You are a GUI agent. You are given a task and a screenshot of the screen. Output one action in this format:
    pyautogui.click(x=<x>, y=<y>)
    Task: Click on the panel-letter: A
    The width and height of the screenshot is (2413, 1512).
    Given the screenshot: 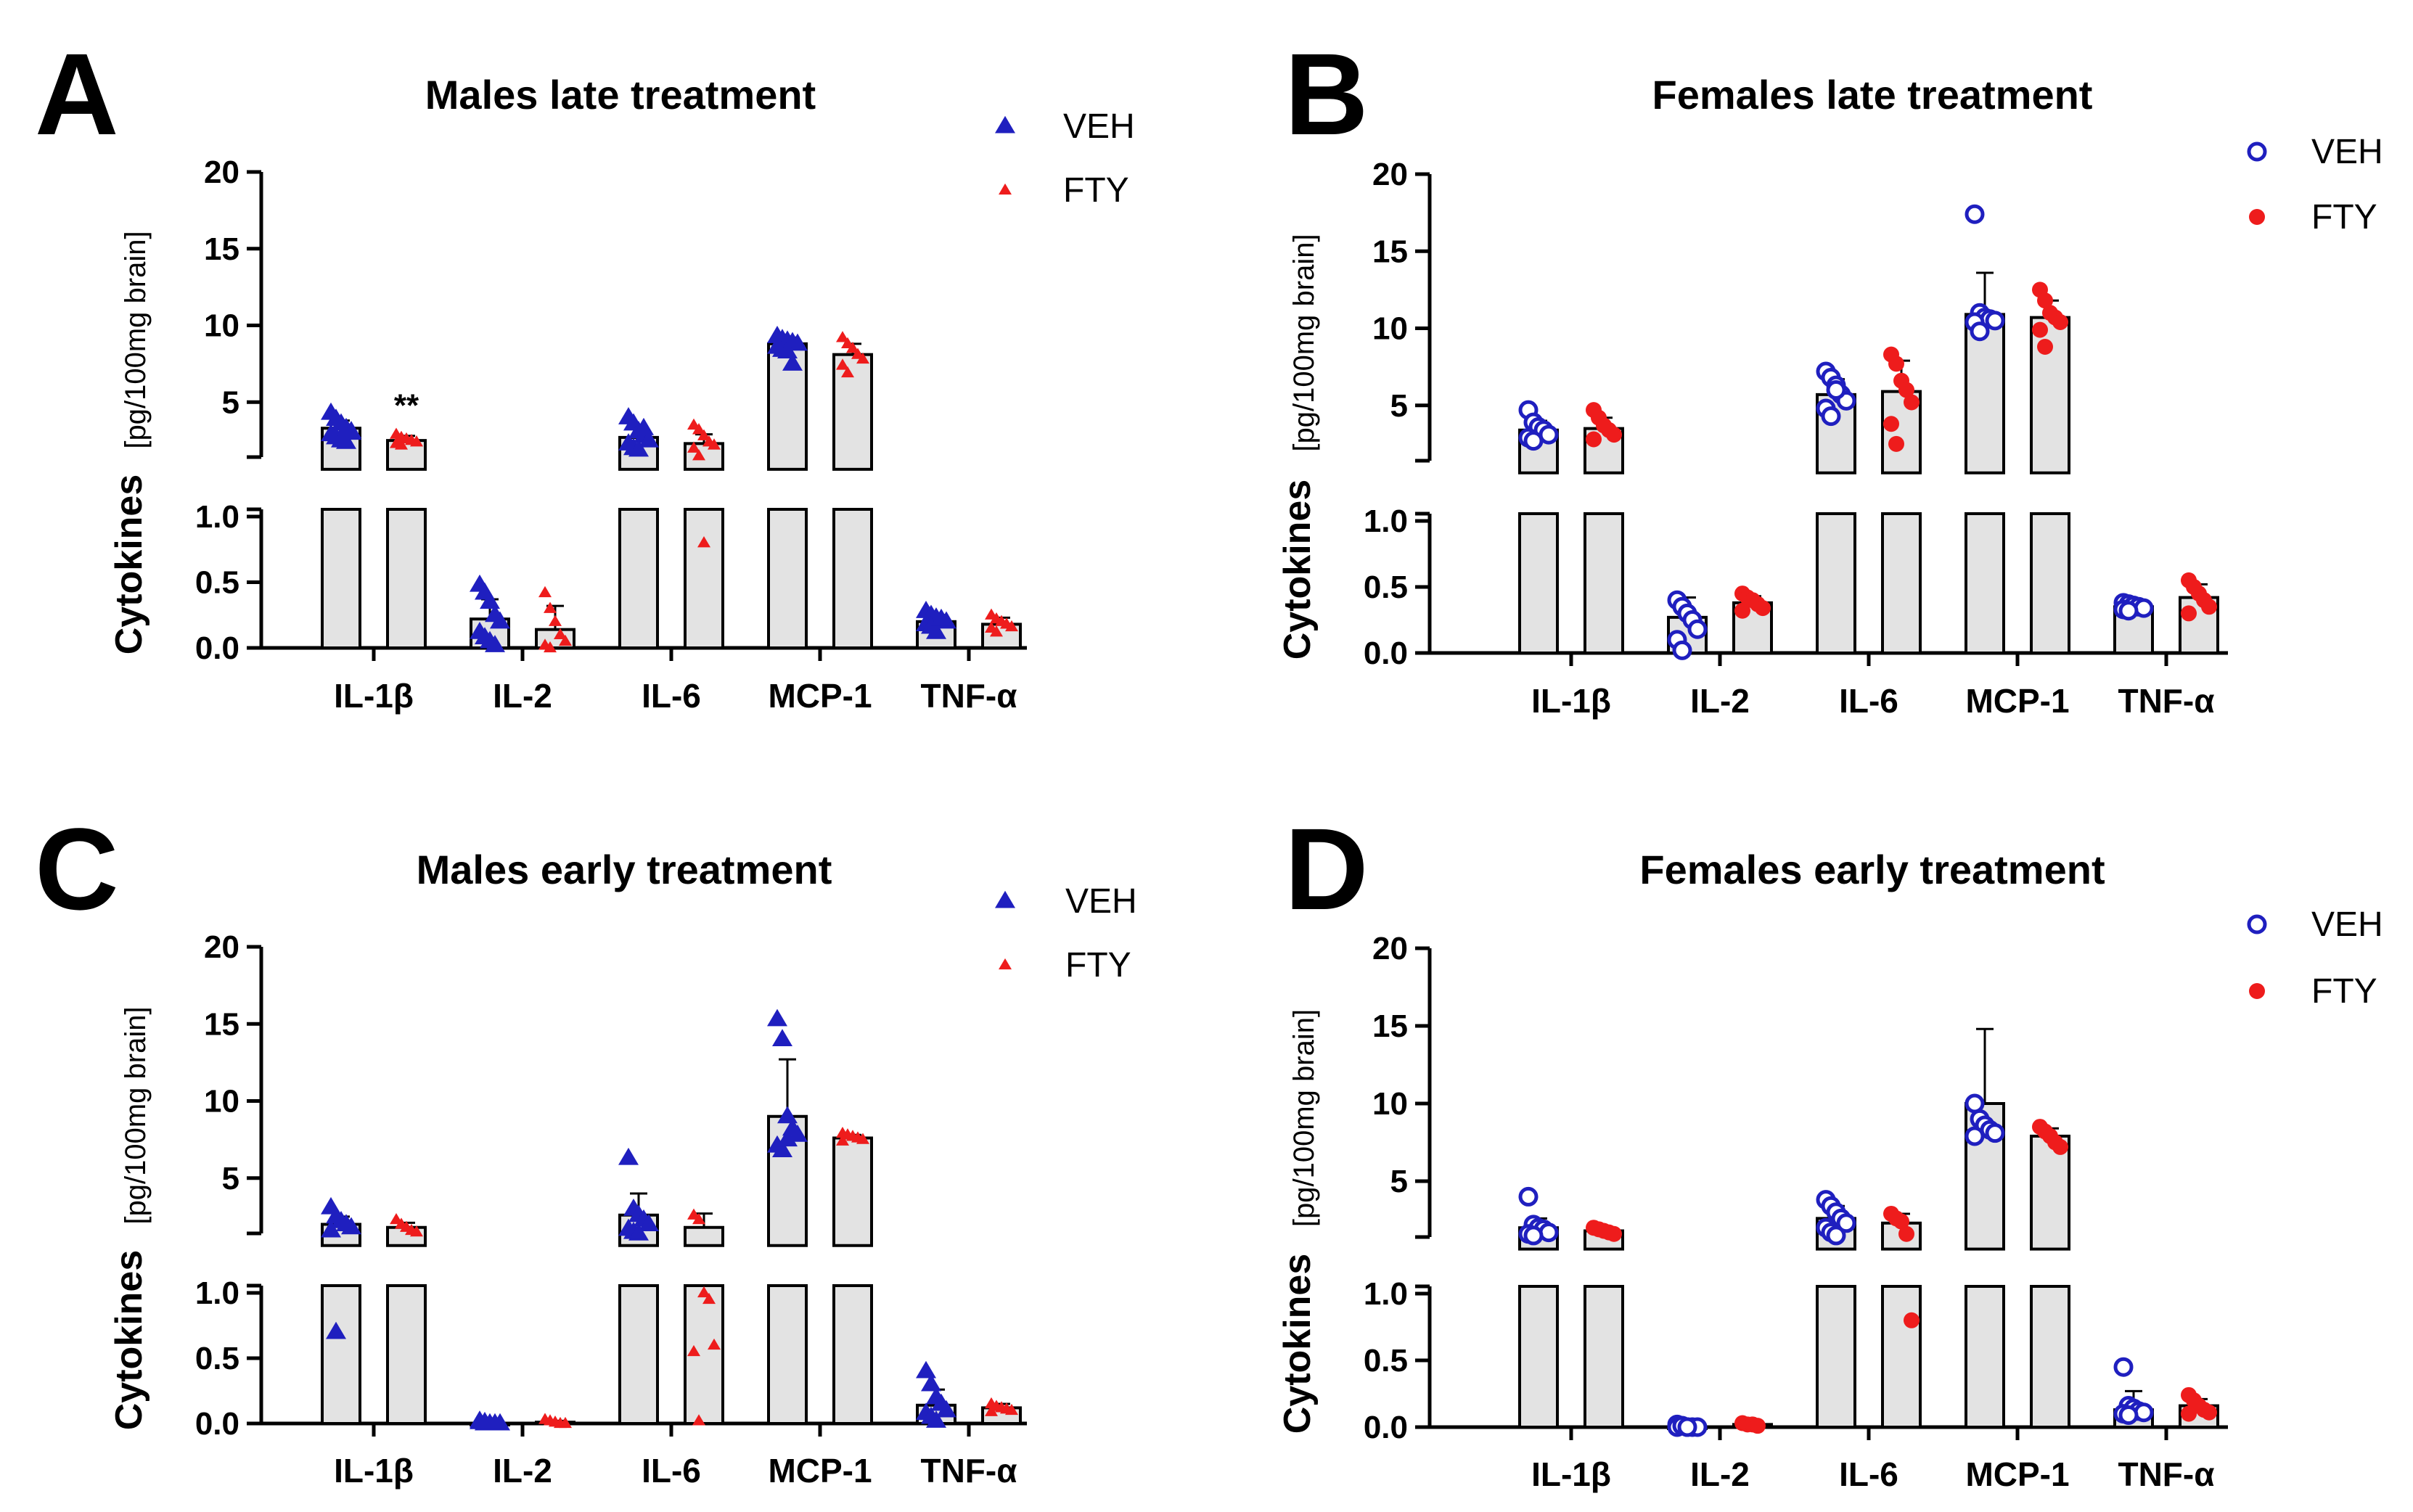 What is the action you would take?
    pyautogui.click(x=77, y=94)
    